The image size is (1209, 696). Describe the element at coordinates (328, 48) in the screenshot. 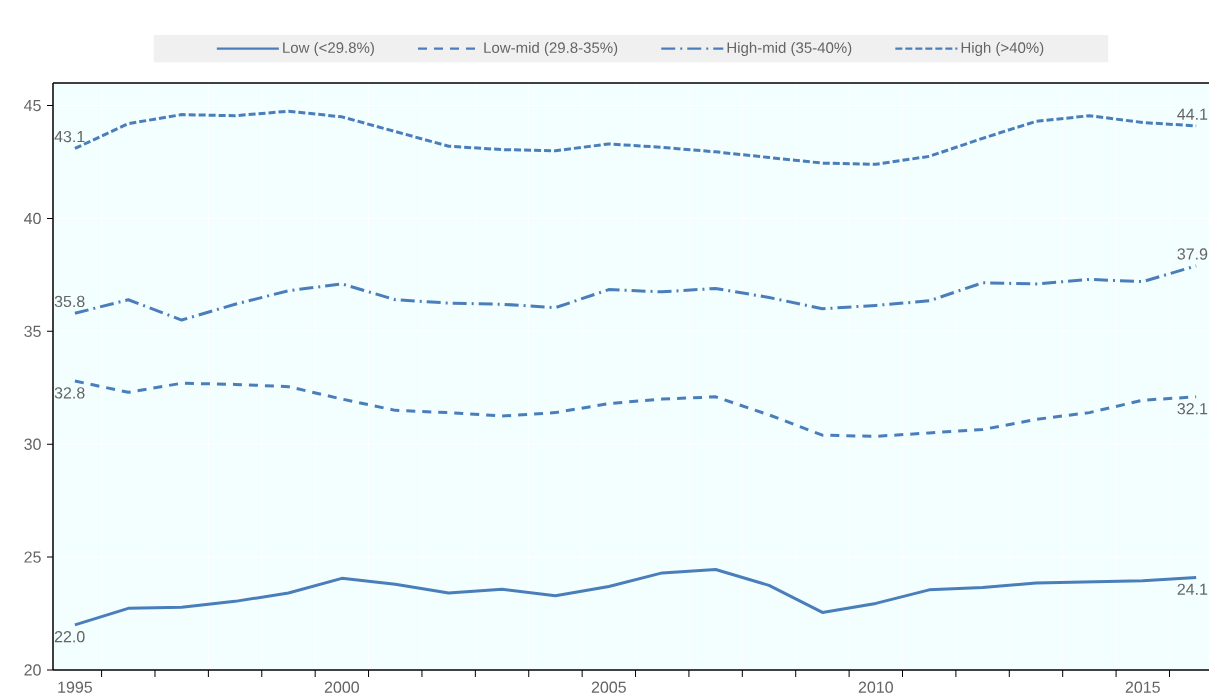

I see `legend-label: Low (<29.8%)` at that location.